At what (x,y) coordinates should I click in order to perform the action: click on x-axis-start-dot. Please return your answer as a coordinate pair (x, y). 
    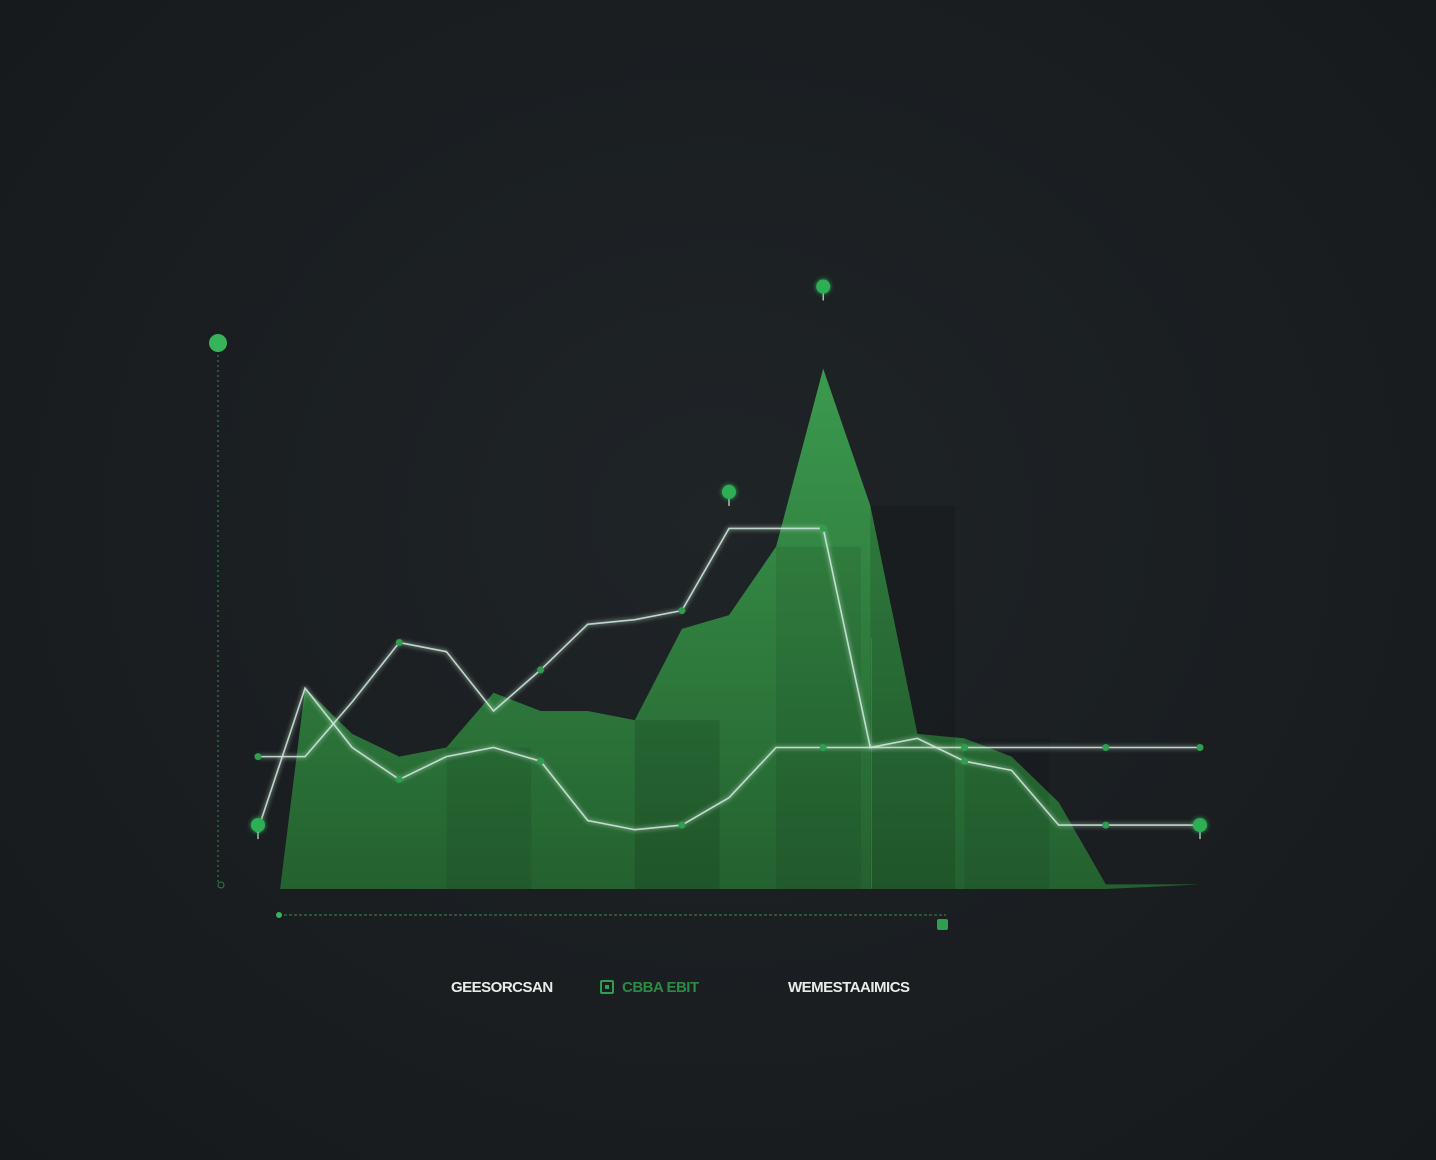
    Looking at the image, I should click on (279, 915).